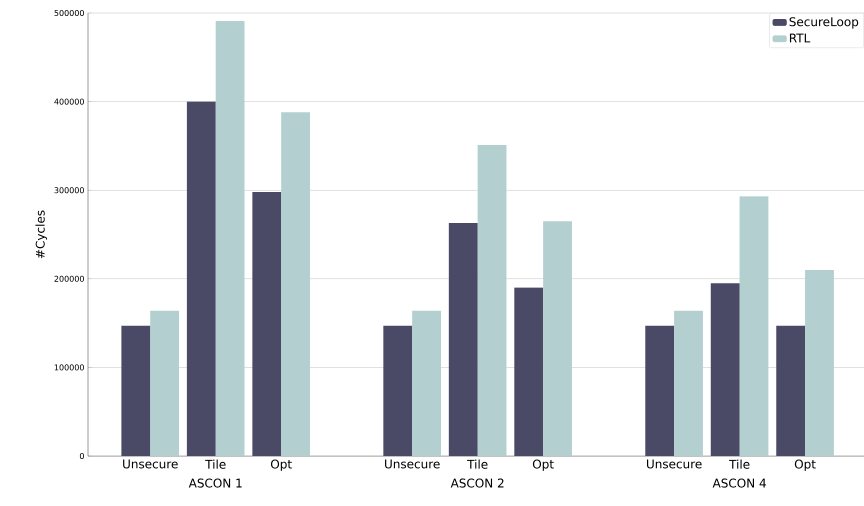 The height and width of the screenshot is (506, 864). What do you see at coordinates (477, 483) in the screenshot?
I see `text: ASCON 2` at bounding box center [477, 483].